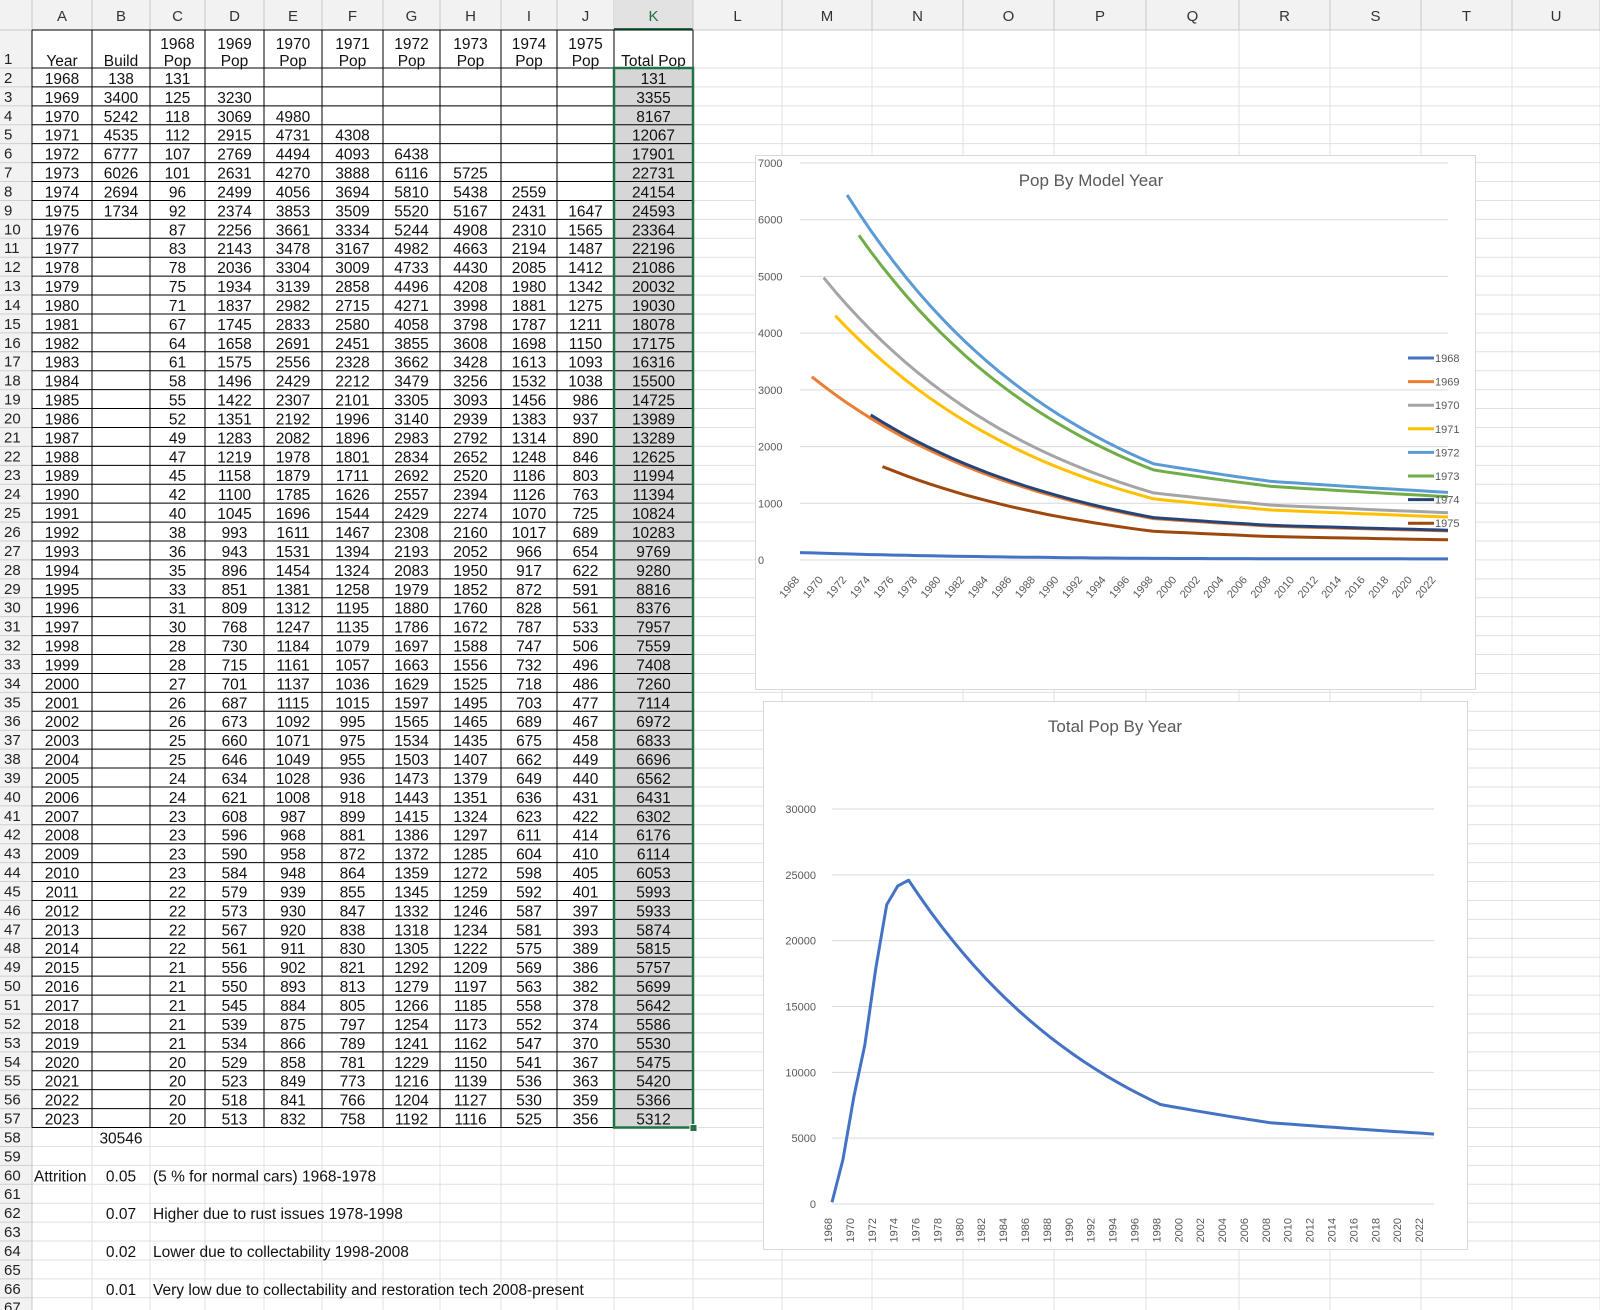 The width and height of the screenshot is (1600, 1310). Describe the element at coordinates (293, 1006) in the screenshot. I see `cell: 884` at that location.